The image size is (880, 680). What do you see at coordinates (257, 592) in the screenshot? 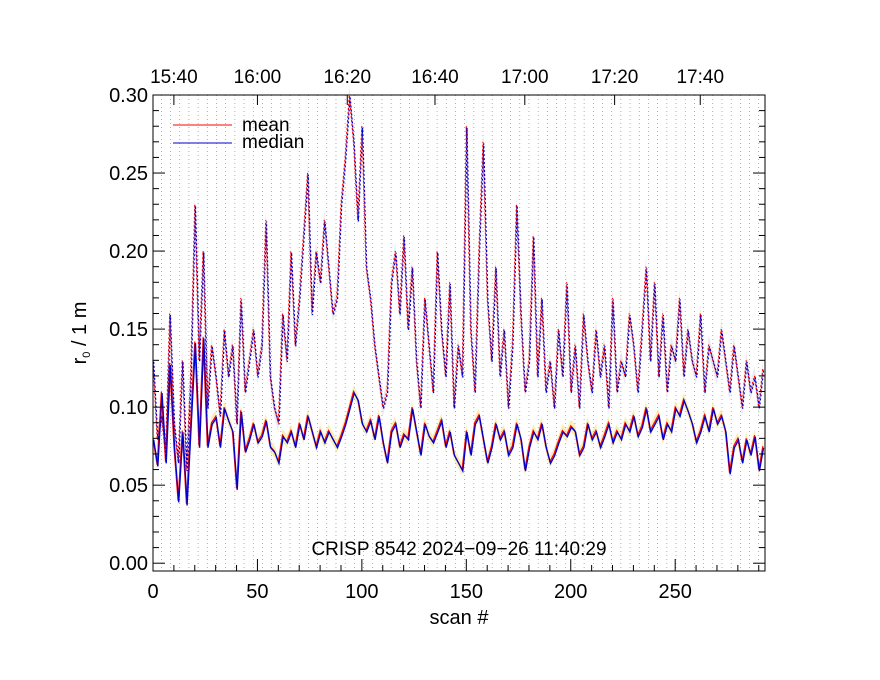
I see `x-tick-label: 50` at bounding box center [257, 592].